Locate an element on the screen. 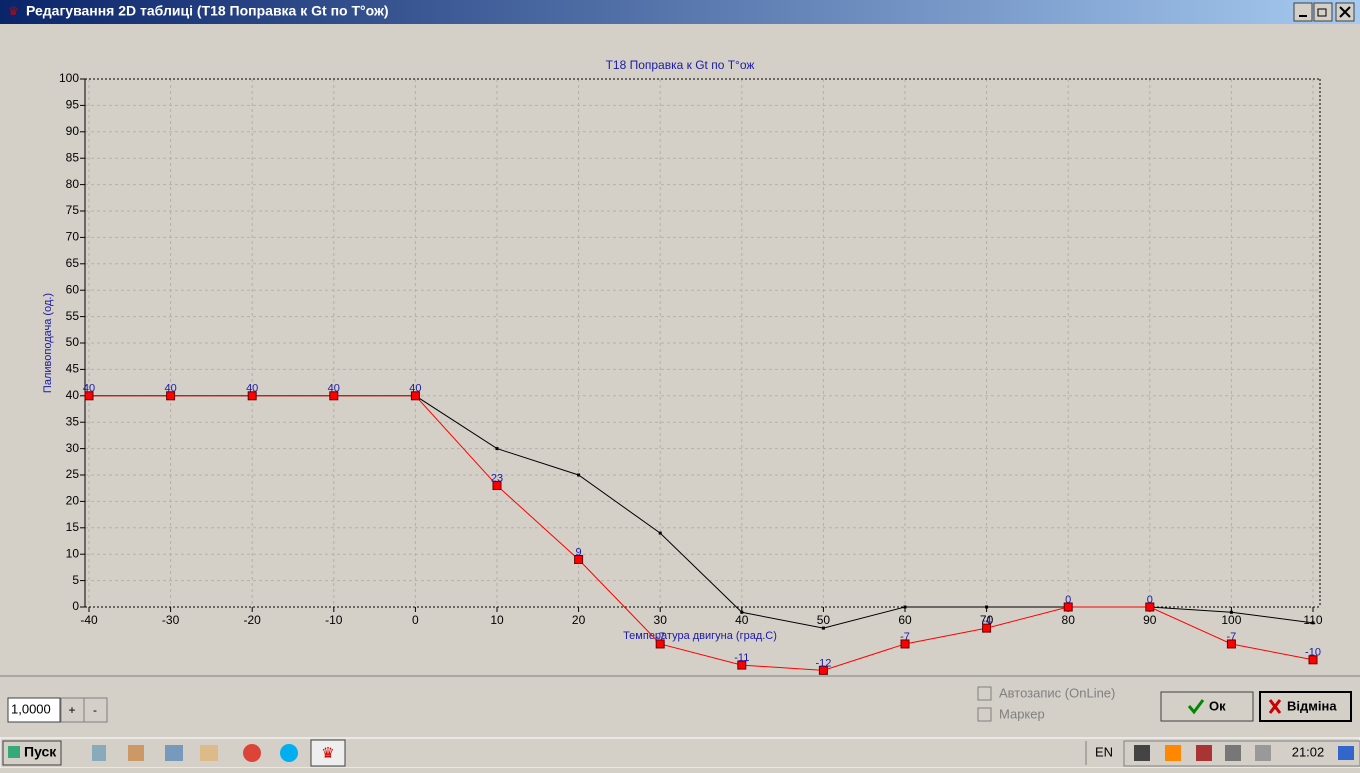  x-tick-label: -40 is located at coordinates (89, 620).